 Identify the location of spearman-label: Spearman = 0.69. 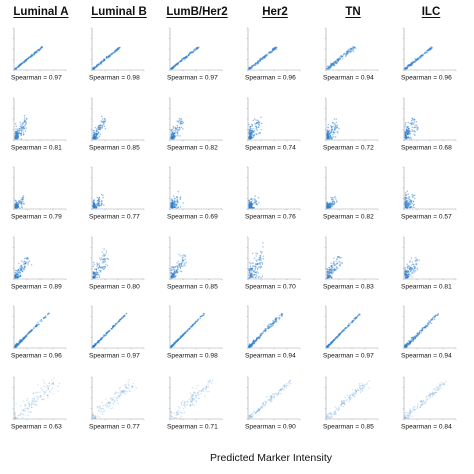
(192, 217).